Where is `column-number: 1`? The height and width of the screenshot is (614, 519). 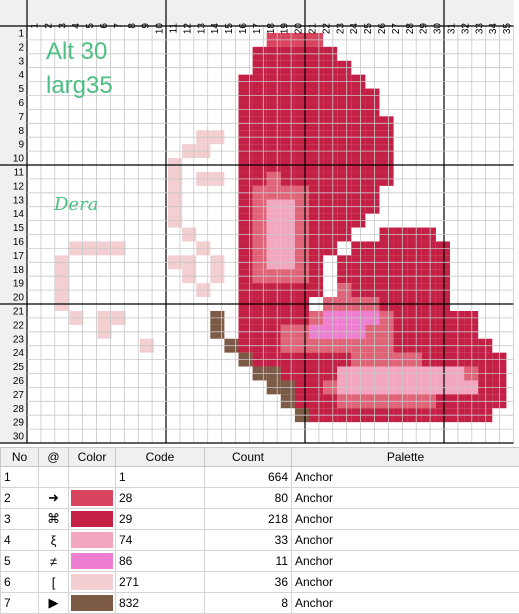
column-number: 1 is located at coordinates (34, 26).